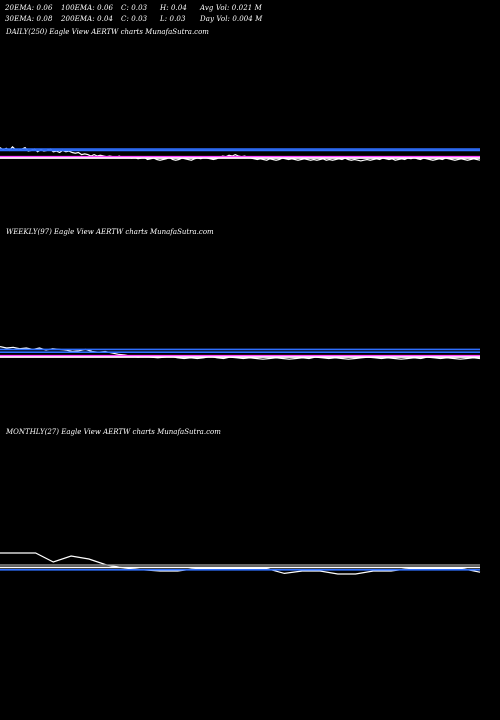 The image size is (500, 720). I want to click on header-avg-vol: Avg Vol: 0.021 M, so click(231, 8).